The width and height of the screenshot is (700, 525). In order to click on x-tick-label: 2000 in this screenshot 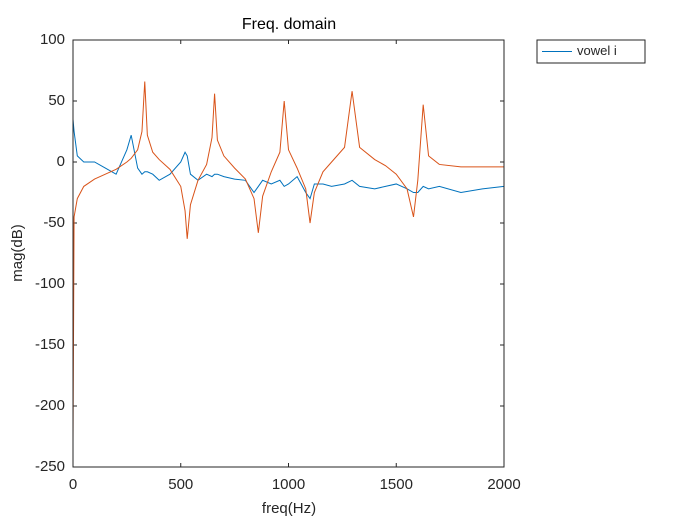, I will do `click(503, 484)`.